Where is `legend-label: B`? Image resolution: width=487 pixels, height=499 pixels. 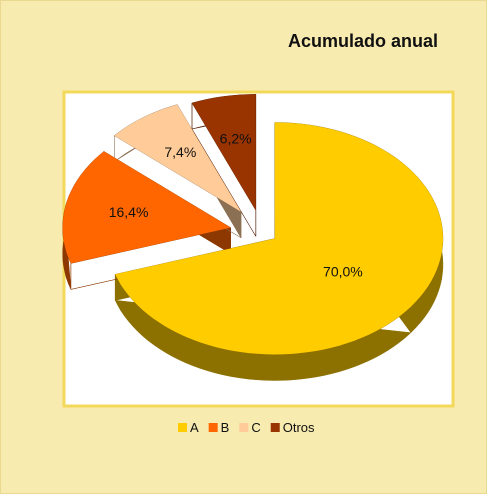 legend-label: B is located at coordinates (225, 427).